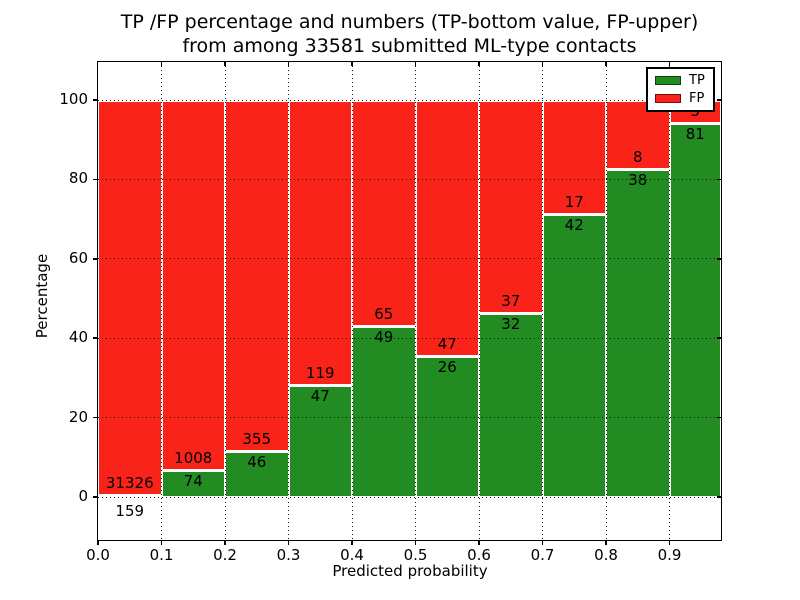 This screenshot has width=800, height=600. I want to click on y-tick-label-20: 20, so click(78, 416).